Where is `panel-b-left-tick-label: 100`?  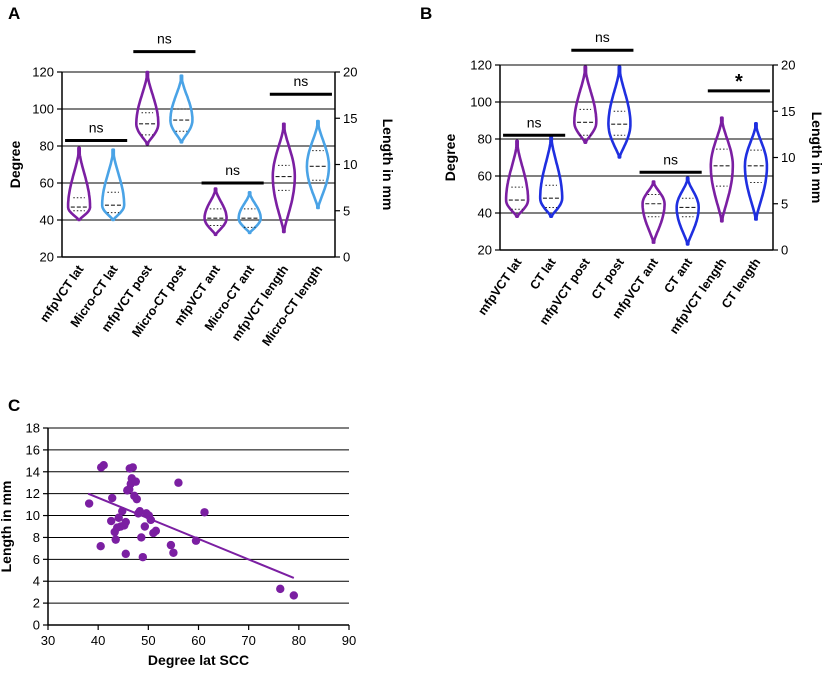 panel-b-left-tick-label: 100 is located at coordinates (481, 102).